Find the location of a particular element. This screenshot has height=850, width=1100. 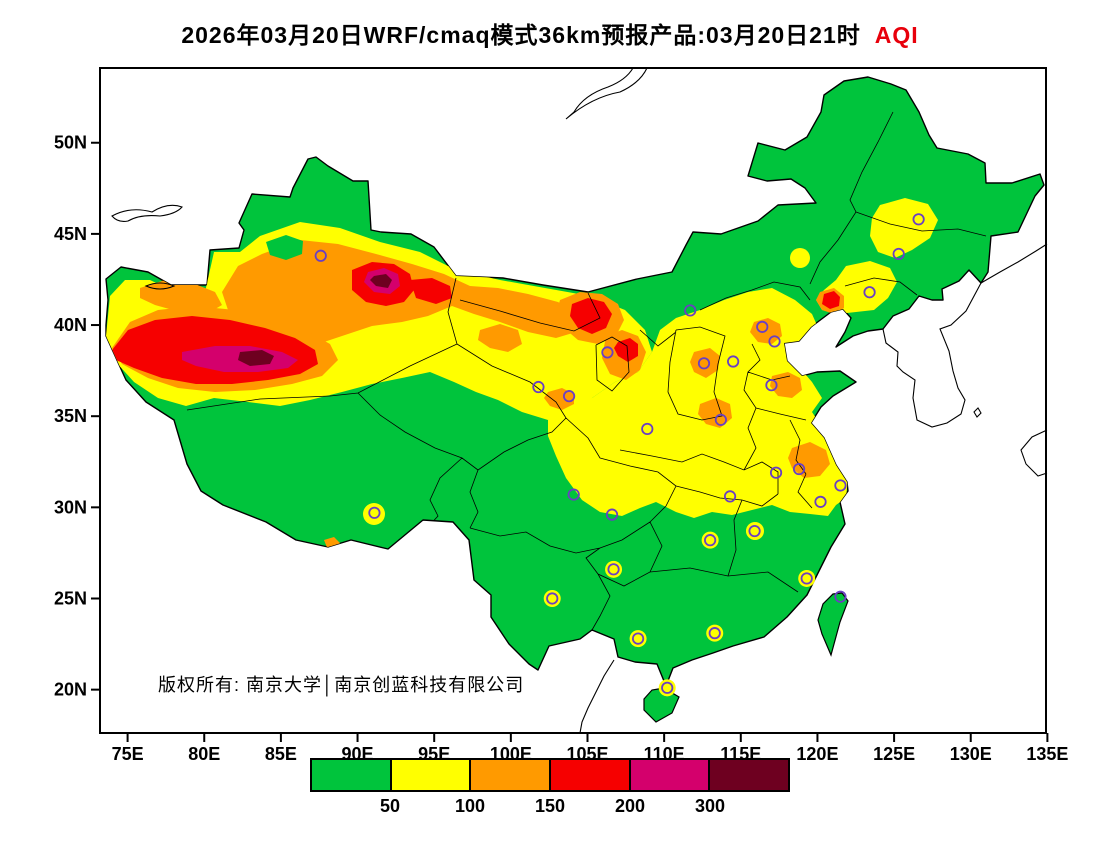

lat-tick-label: 50N is located at coordinates (70, 143).